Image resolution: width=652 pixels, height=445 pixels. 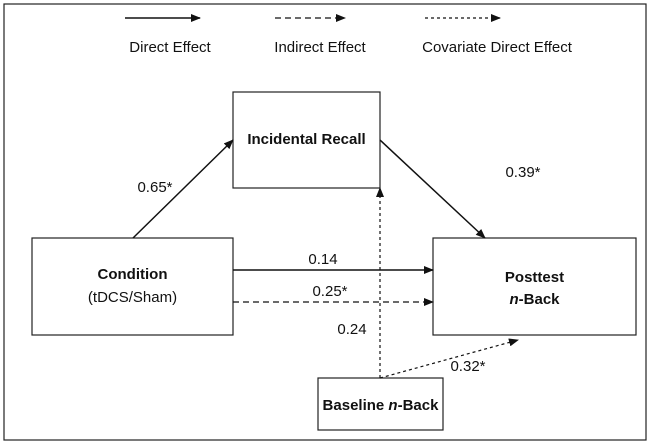 I want to click on edge-label: 0.24, so click(x=351, y=329).